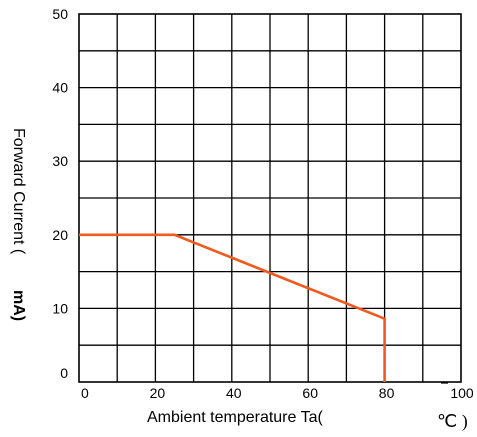 The height and width of the screenshot is (437, 477). I want to click on x-tick-label: 60, so click(310, 393).